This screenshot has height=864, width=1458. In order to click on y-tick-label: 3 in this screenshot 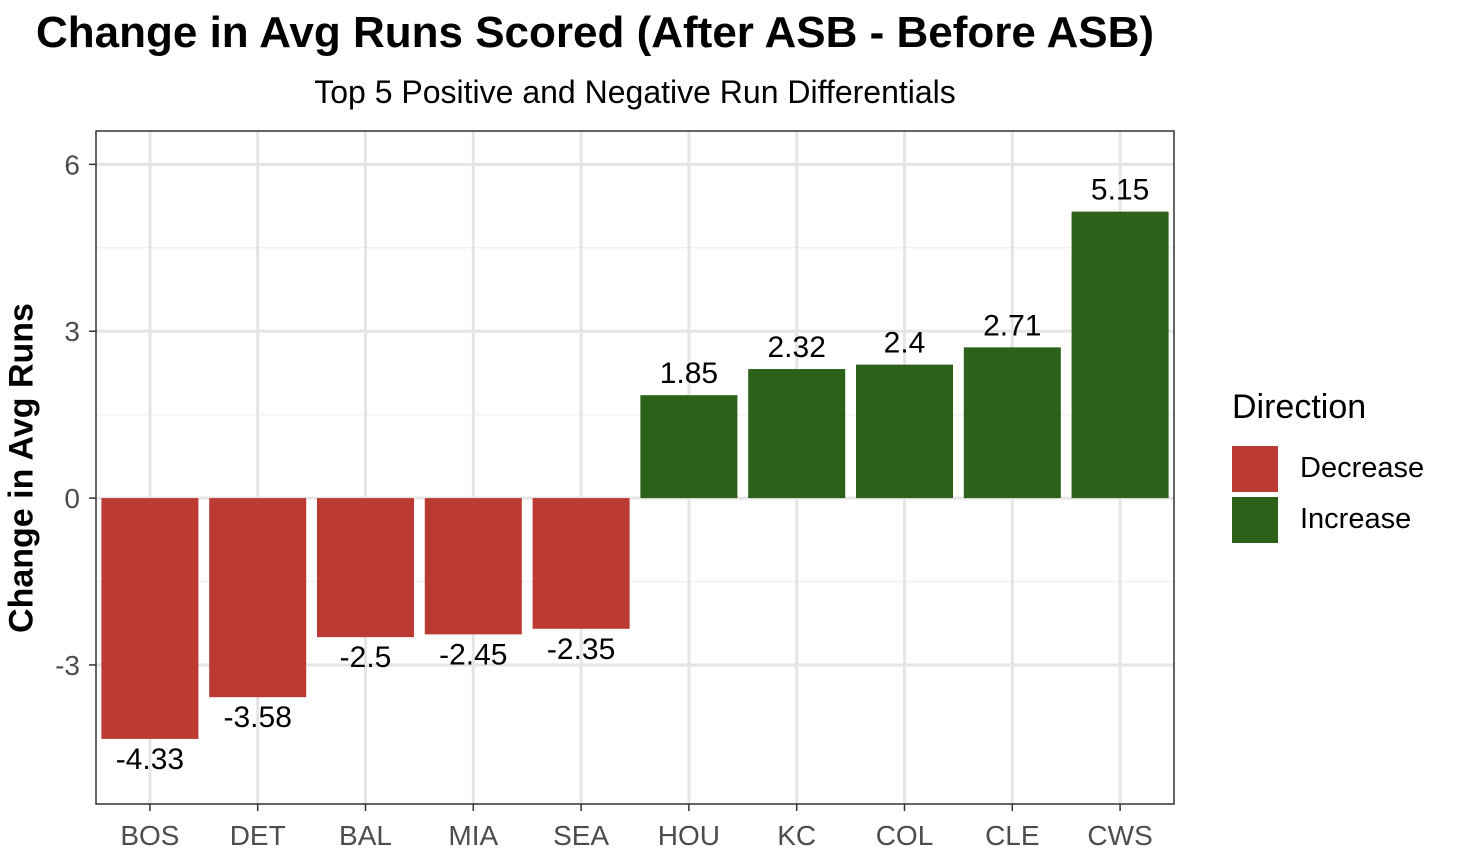, I will do `click(72, 331)`.